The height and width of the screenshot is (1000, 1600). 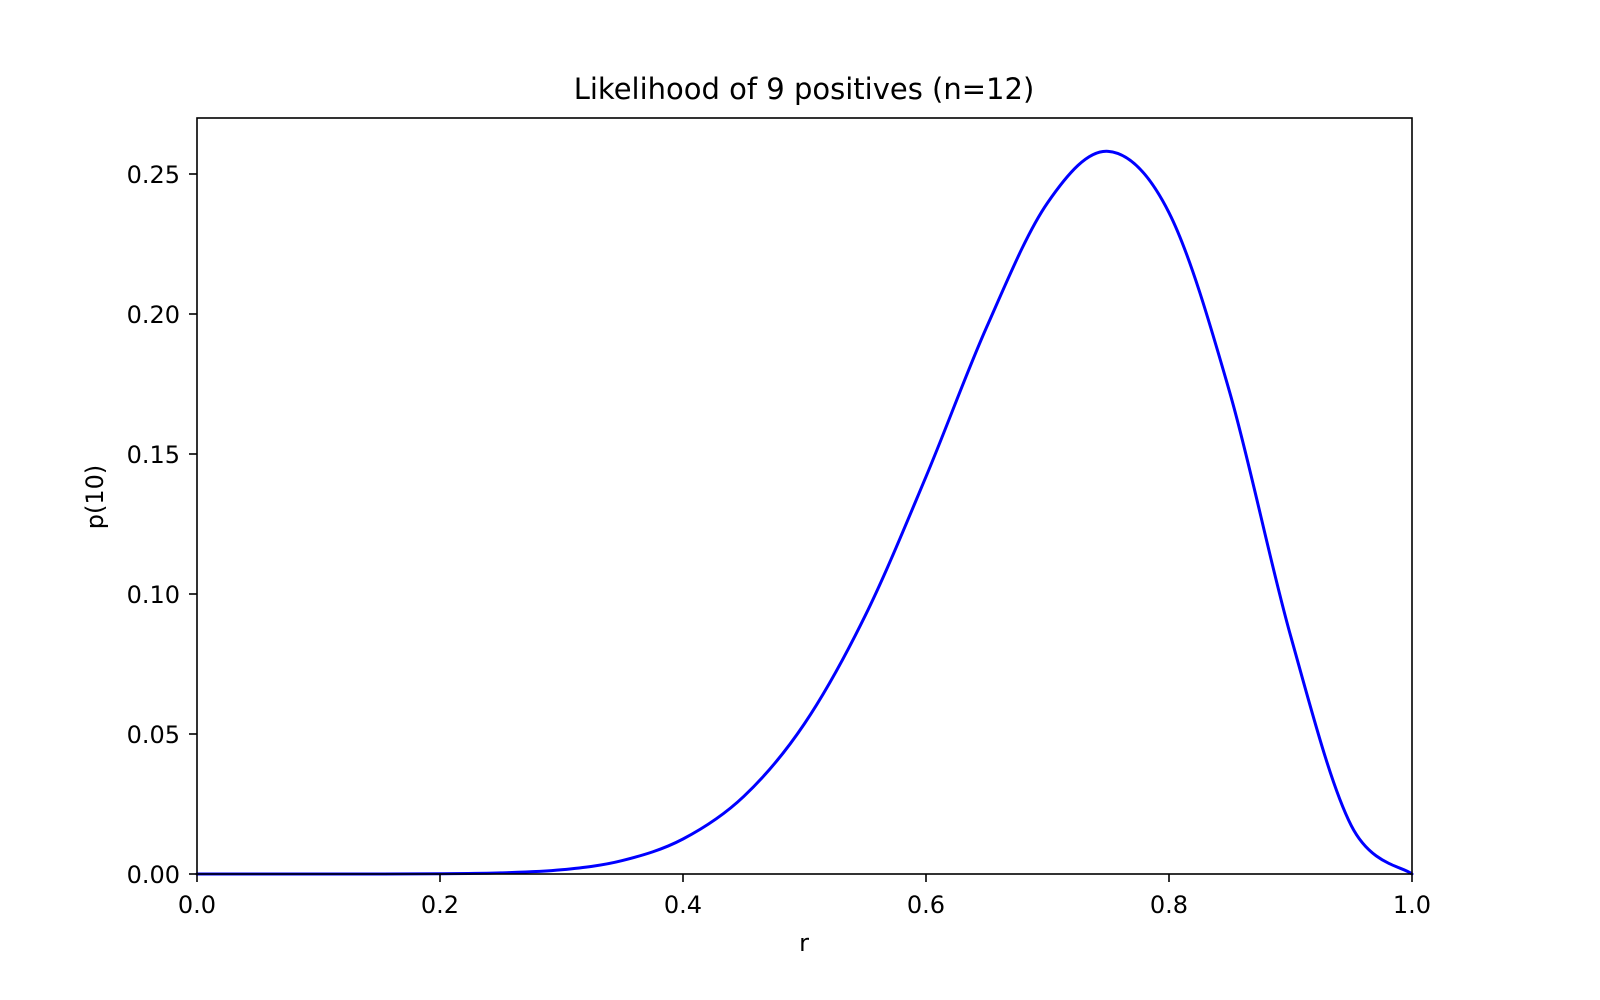 What do you see at coordinates (153, 175) in the screenshot?
I see `y-tick-label: 0.25` at bounding box center [153, 175].